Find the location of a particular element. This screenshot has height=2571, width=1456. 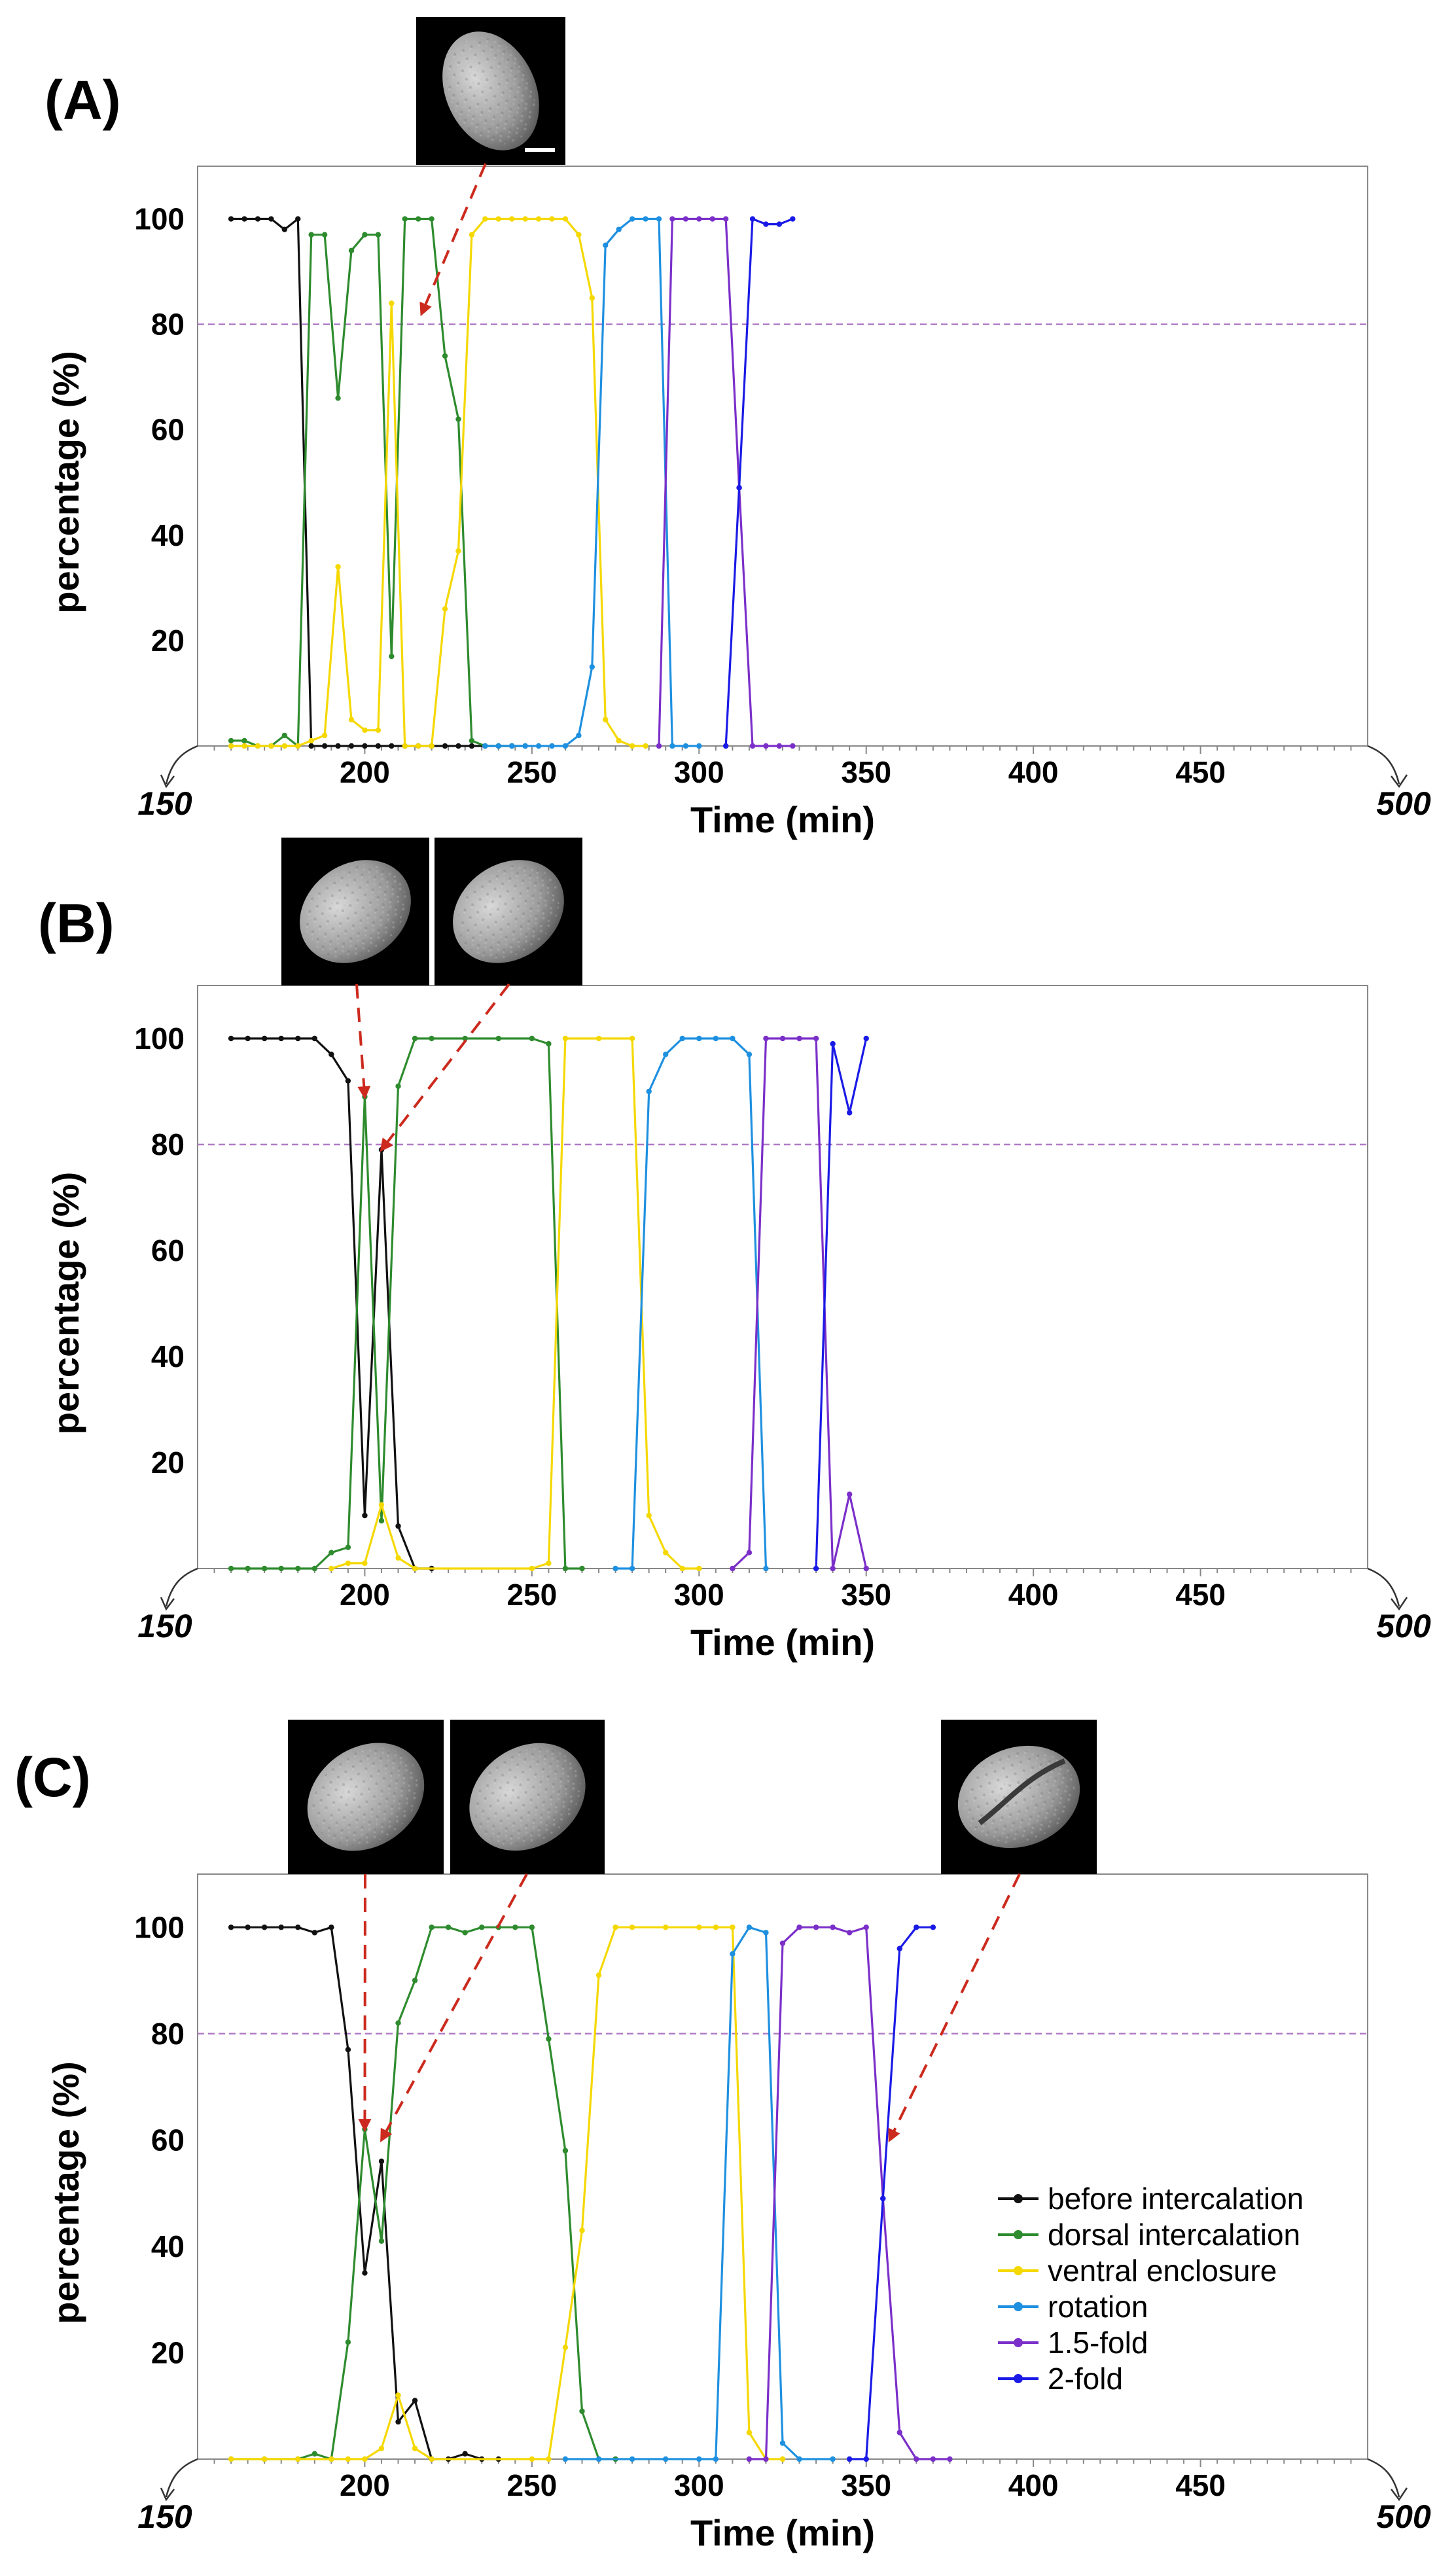

series-ventral-enclosure is located at coordinates (438, 482).